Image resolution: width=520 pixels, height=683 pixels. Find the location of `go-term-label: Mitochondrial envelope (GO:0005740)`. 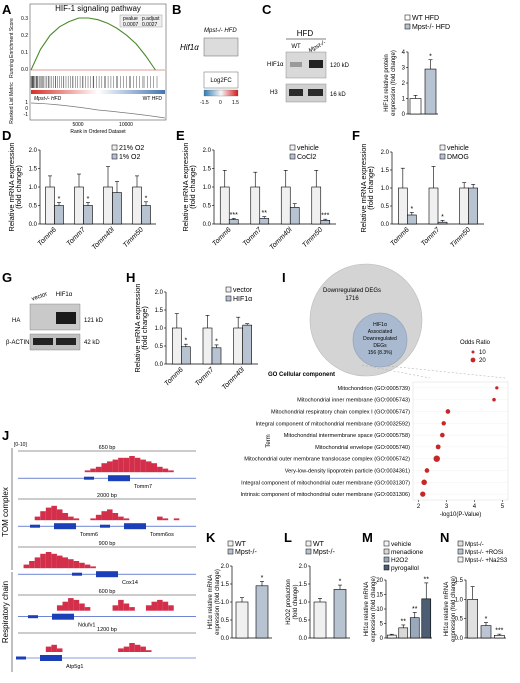

go-term-label: Mitochondrial envelope (GO:0005740) is located at coordinates (362, 448).